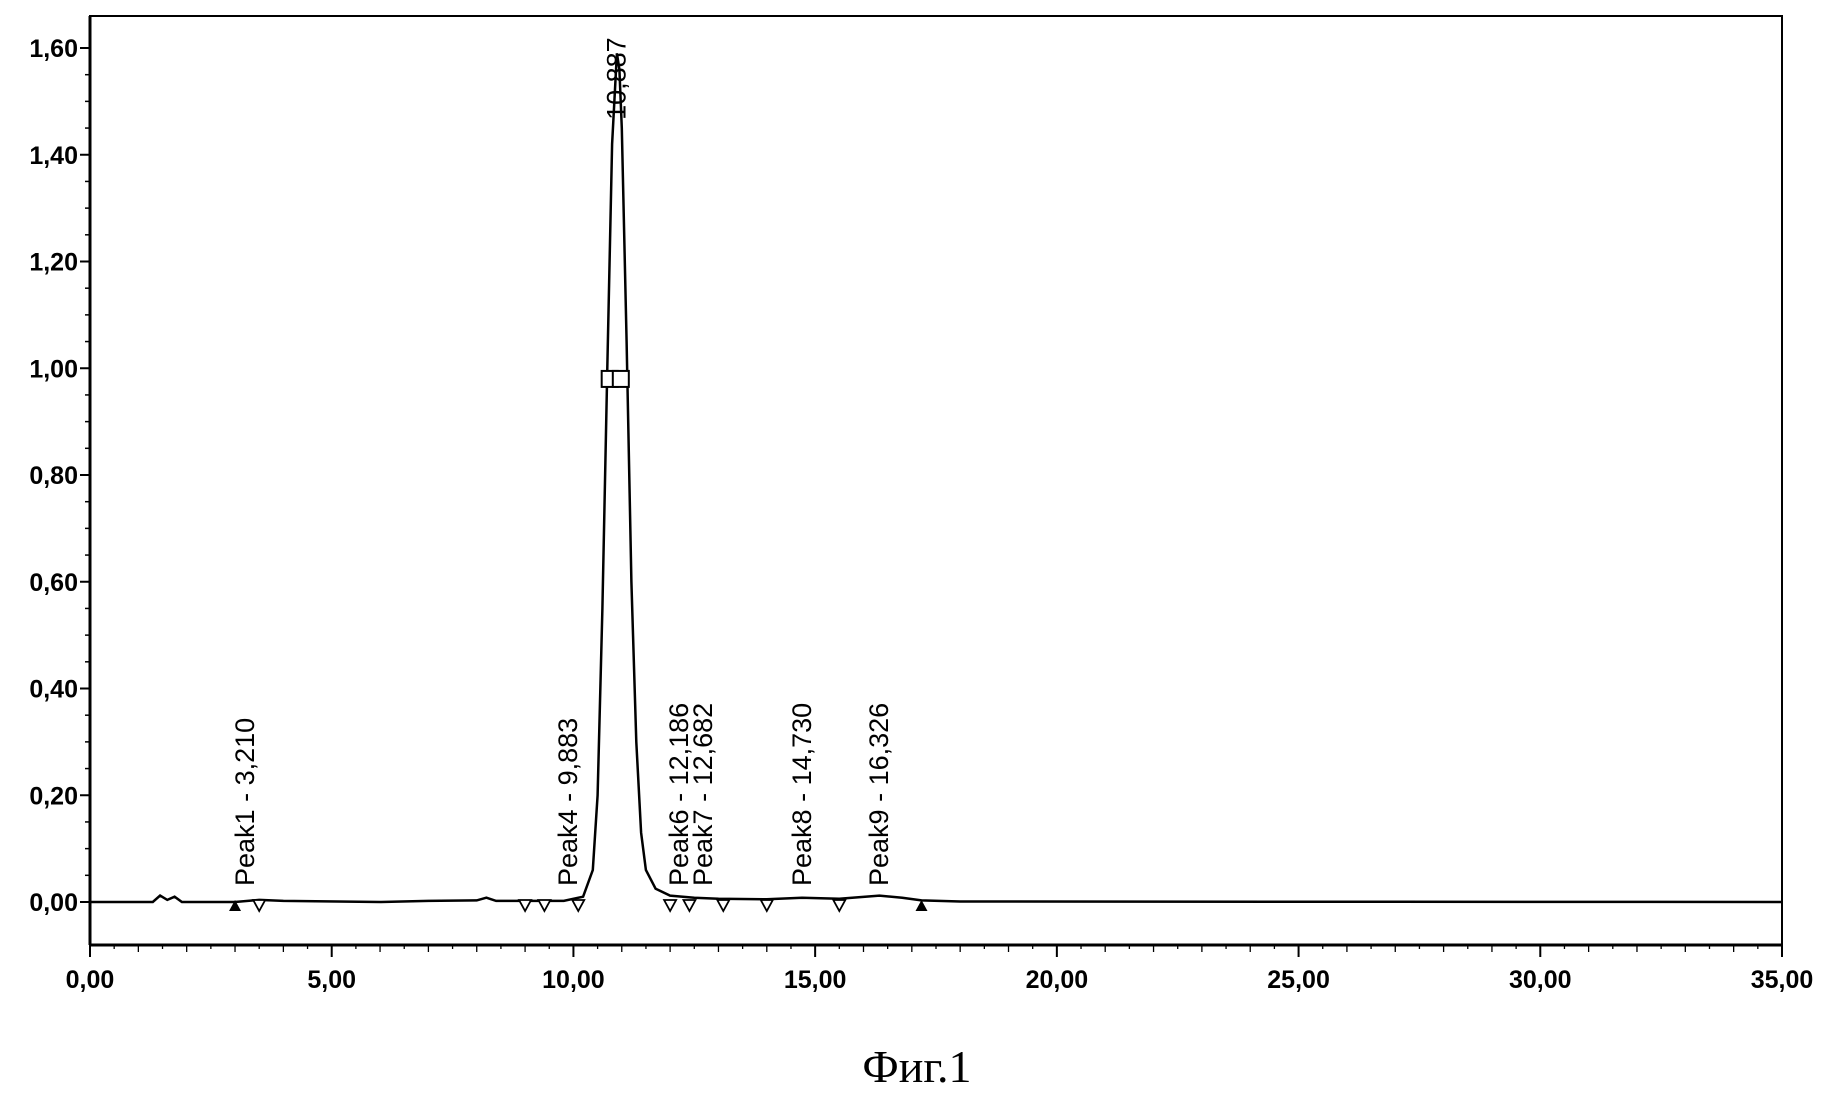 The height and width of the screenshot is (1100, 1834). Describe the element at coordinates (1782, 980) in the screenshot. I see `x-tick-label: 35,00` at that location.